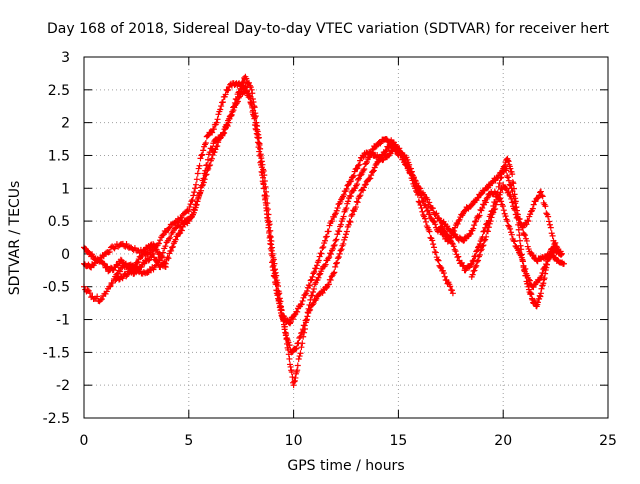 The image size is (640, 484). Describe the element at coordinates (59, 91) in the screenshot. I see `y-tick-label: 2.5` at that location.